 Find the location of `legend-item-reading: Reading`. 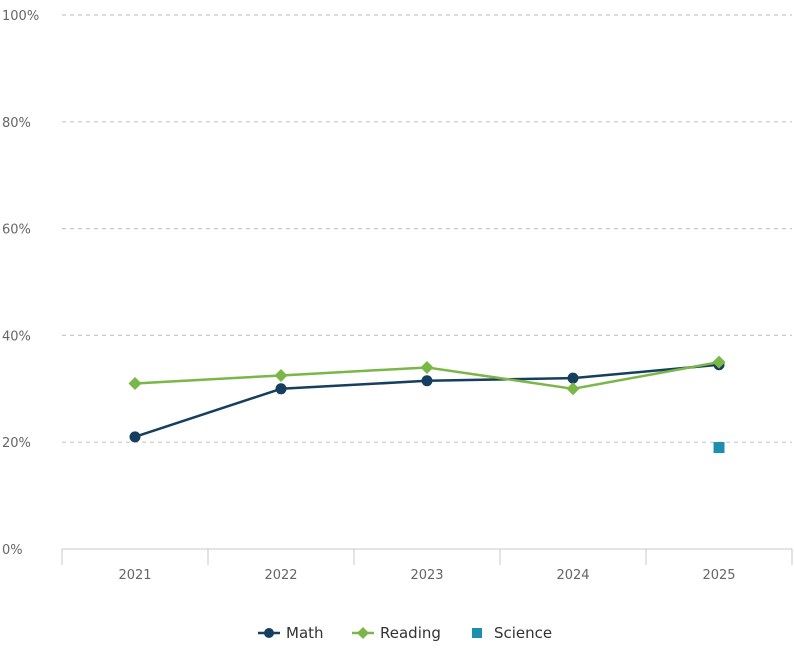

legend-item-reading: Reading is located at coordinates (396, 633).